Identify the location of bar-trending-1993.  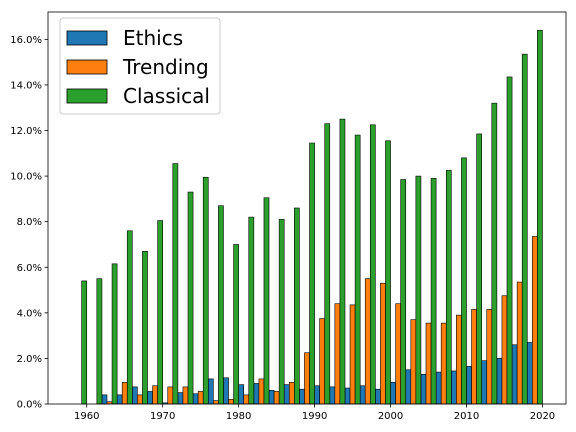
(337, 354).